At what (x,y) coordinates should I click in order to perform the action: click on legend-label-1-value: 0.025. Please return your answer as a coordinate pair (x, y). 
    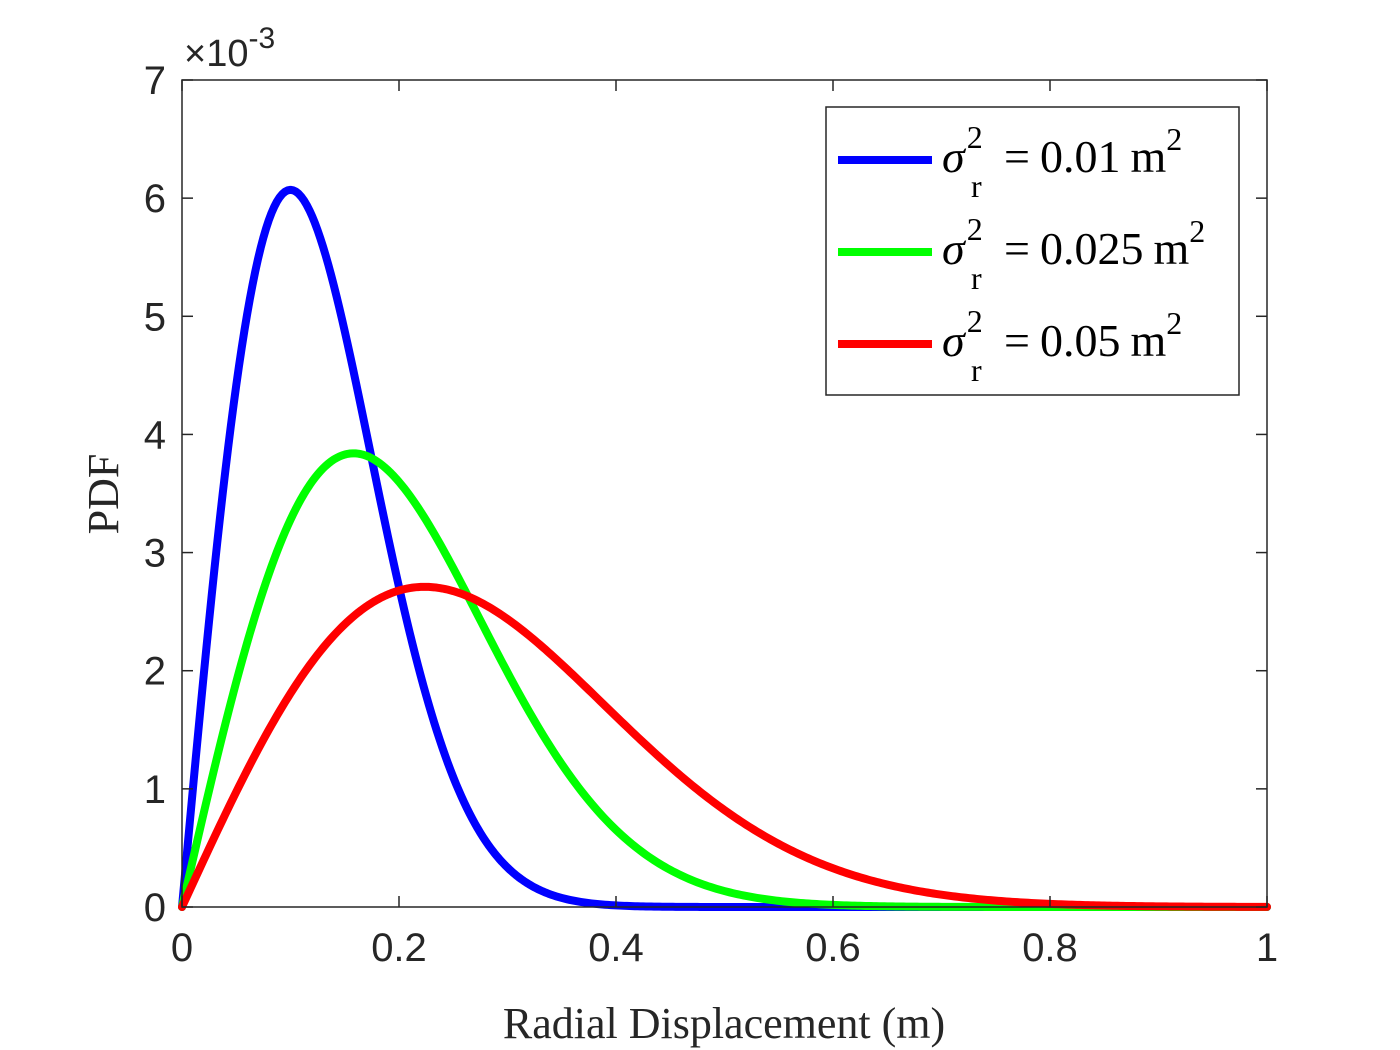
    Looking at the image, I should click on (1092, 248).